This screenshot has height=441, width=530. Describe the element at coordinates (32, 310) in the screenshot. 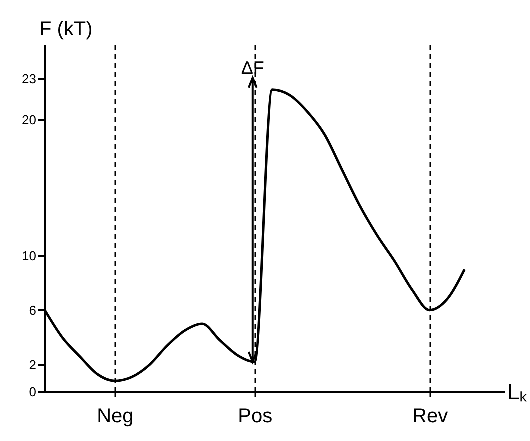

I see `y-tick-label: 6` at that location.